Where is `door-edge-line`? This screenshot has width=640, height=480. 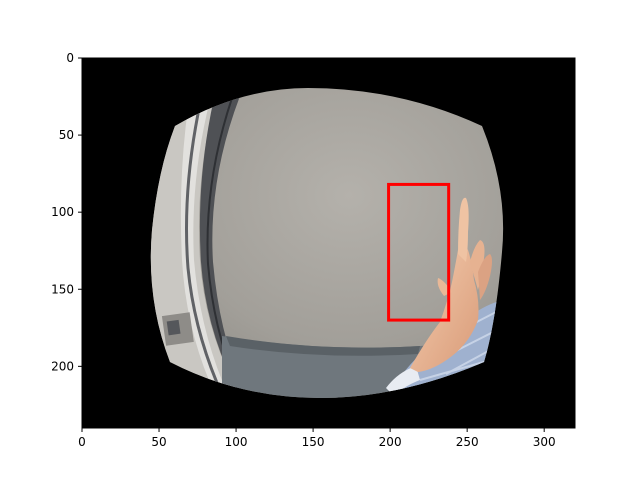 door-edge-line is located at coordinates (203, 247).